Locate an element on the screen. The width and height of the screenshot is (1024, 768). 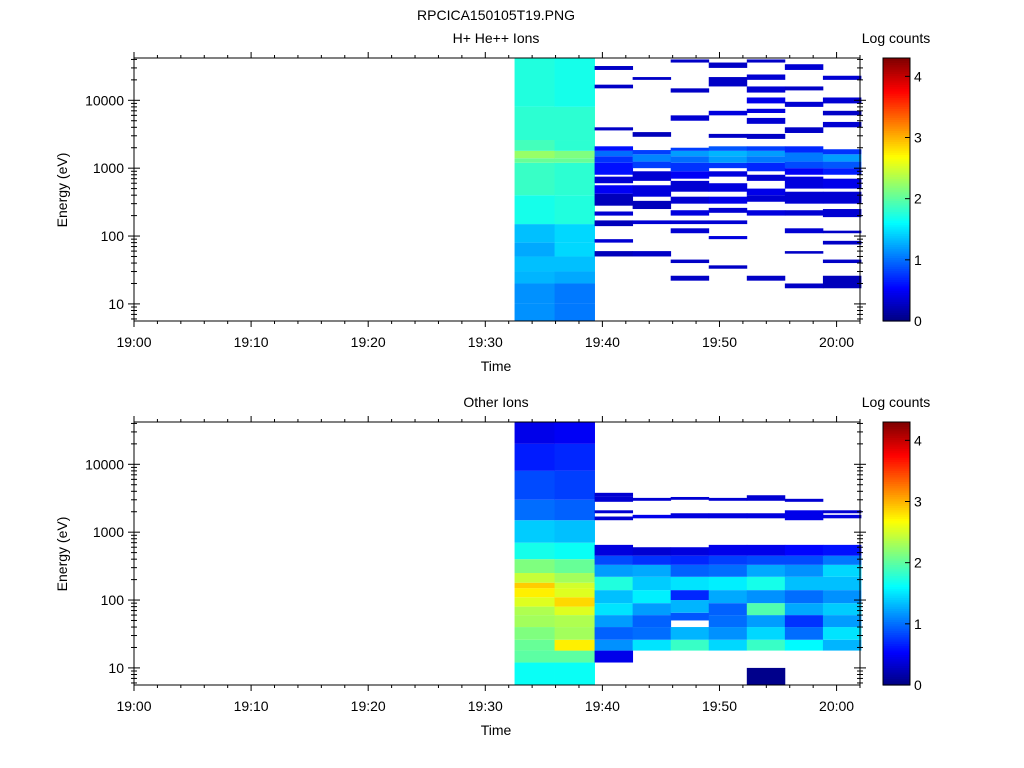
y-tick-label: 1000 is located at coordinates (108, 168).